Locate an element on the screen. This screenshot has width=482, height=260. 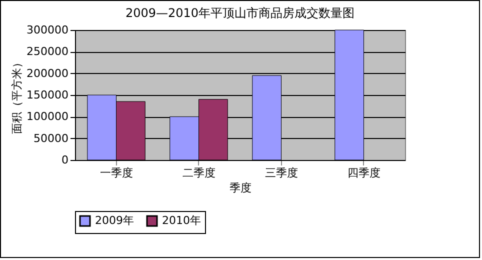
x-tick-label: 二季度 is located at coordinates (199, 173).